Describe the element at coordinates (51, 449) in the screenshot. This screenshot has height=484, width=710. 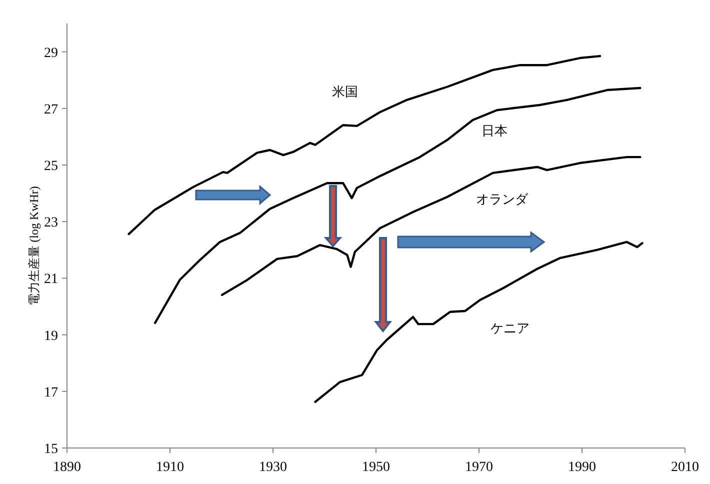
I see `y-tick-label: 15` at that location.